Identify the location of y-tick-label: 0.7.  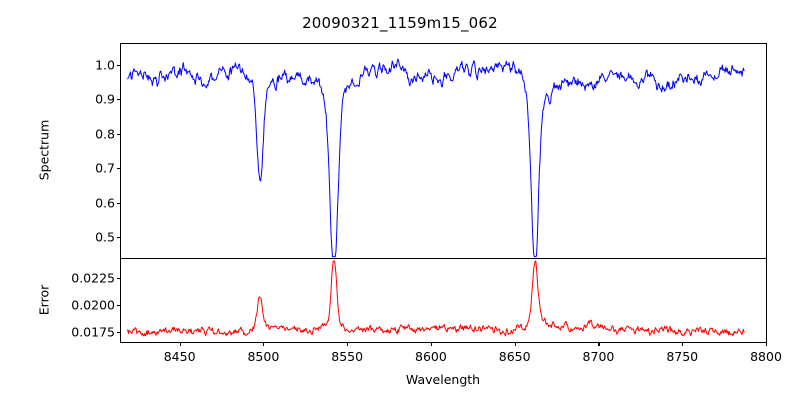
(105, 168).